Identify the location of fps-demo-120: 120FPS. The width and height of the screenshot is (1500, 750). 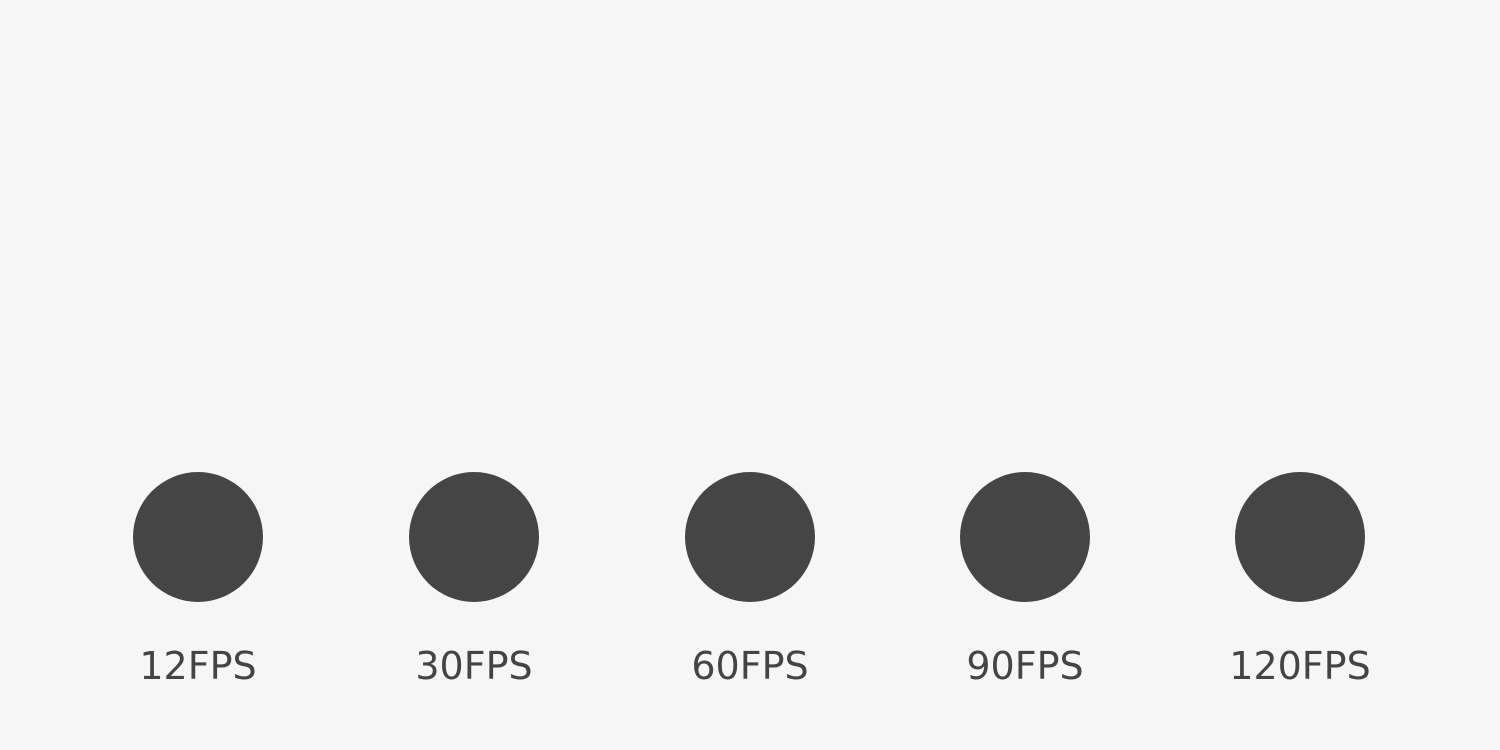
(1300, 587).